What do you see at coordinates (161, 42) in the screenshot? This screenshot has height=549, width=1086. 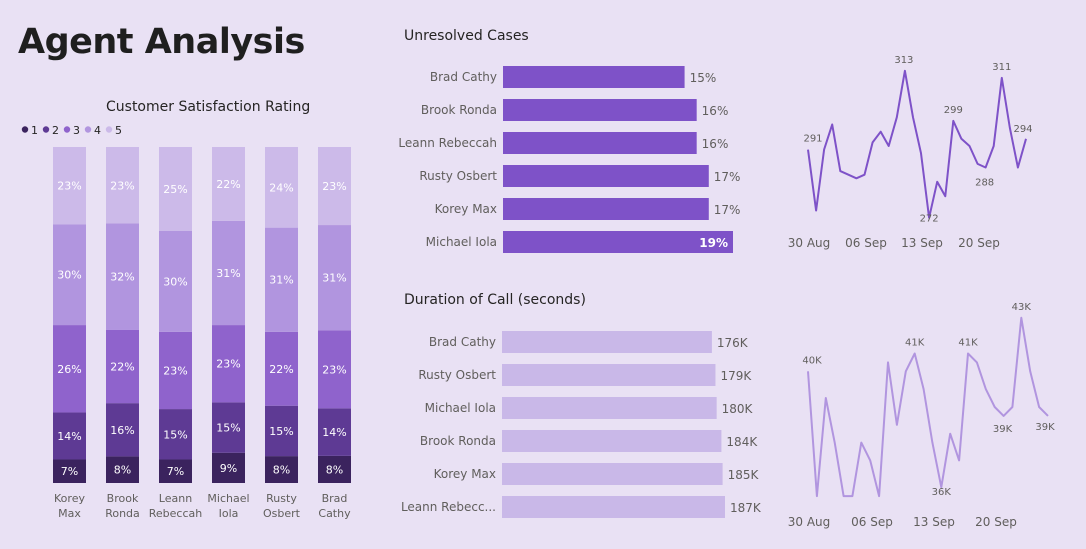 I see `page-title: Agent Analysis` at bounding box center [161, 42].